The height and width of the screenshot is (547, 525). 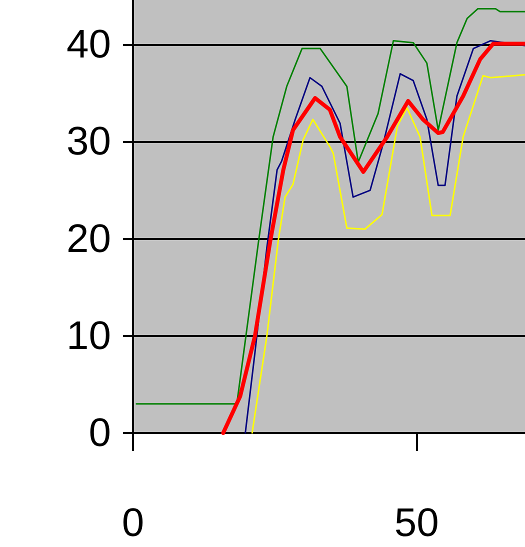 What do you see at coordinates (88, 336) in the screenshot?
I see `y-tick-label: 10` at bounding box center [88, 336].